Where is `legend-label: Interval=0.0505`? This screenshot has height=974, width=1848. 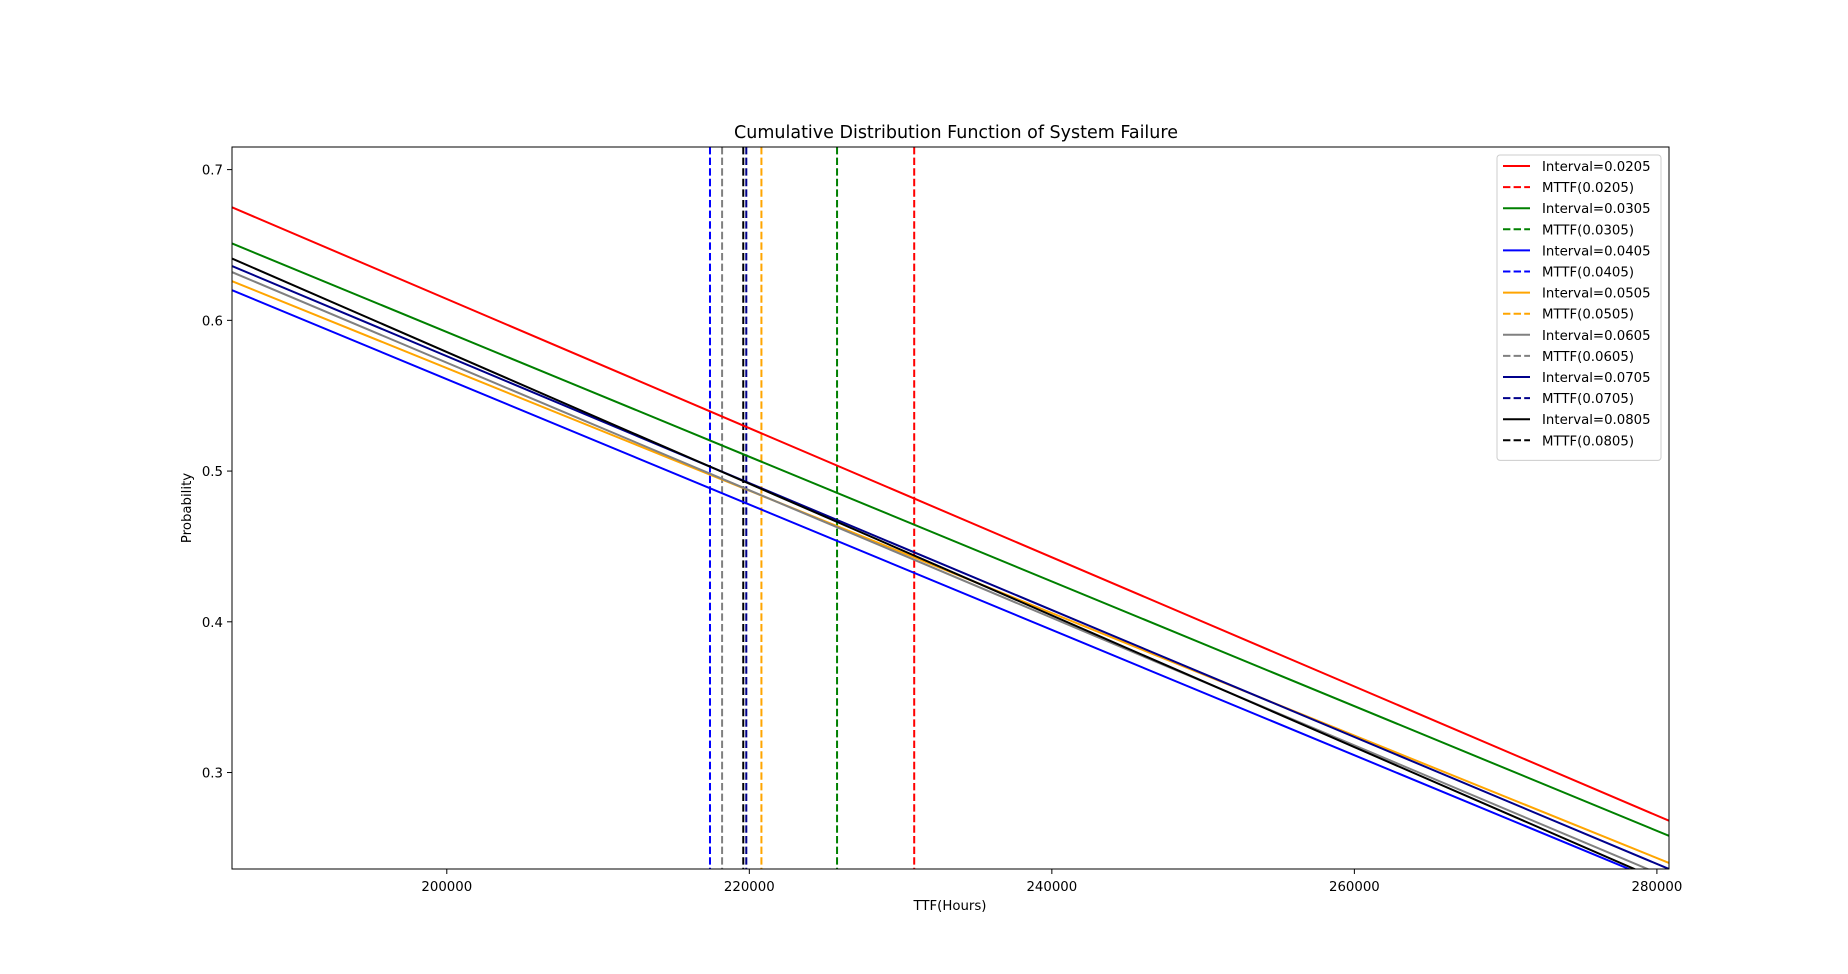 legend-label: Interval=0.0505 is located at coordinates (1596, 294).